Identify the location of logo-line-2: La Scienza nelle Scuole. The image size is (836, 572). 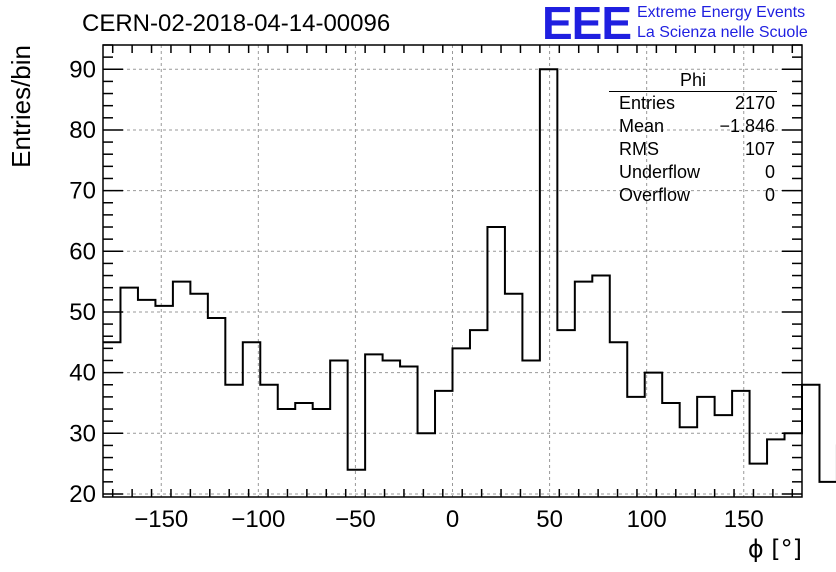
(722, 32).